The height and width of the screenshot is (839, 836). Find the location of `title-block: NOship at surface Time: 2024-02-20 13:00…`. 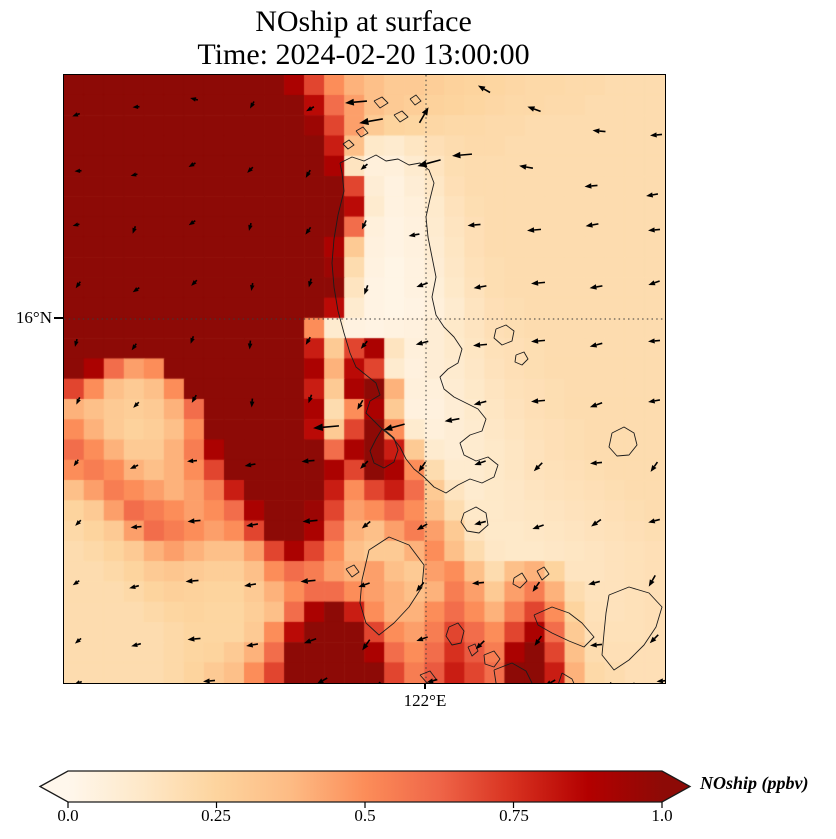

title-block: NOship at surface Time: 2024-02-20 13:00… is located at coordinates (363, 38).